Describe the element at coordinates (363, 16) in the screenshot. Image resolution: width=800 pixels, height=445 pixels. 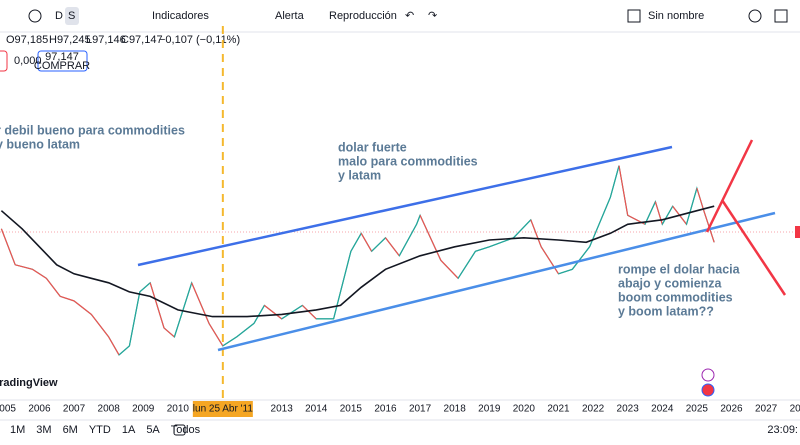
I see `replay: Reproducción` at that location.